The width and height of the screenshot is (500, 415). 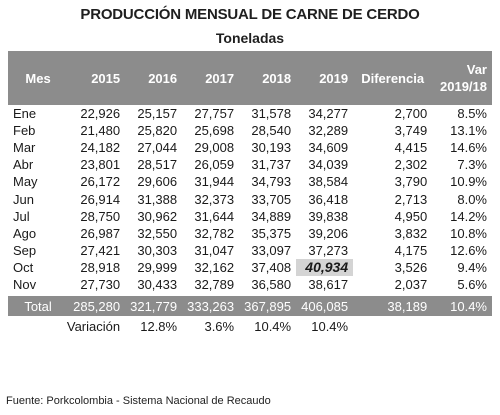 I want to click on cell-mes: Oct, so click(x=23, y=267).